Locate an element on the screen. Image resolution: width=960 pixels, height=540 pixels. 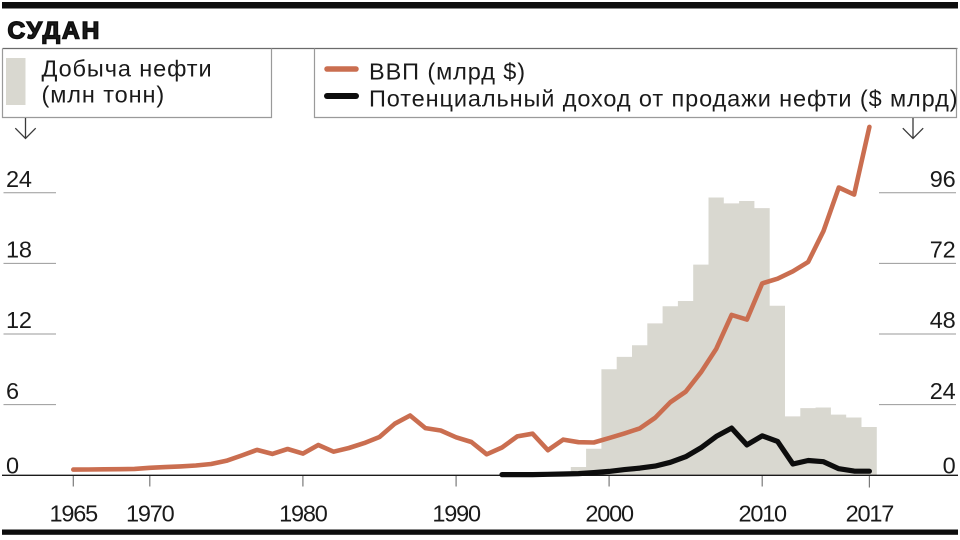
svg-text: 72 is located at coordinates (943, 250).